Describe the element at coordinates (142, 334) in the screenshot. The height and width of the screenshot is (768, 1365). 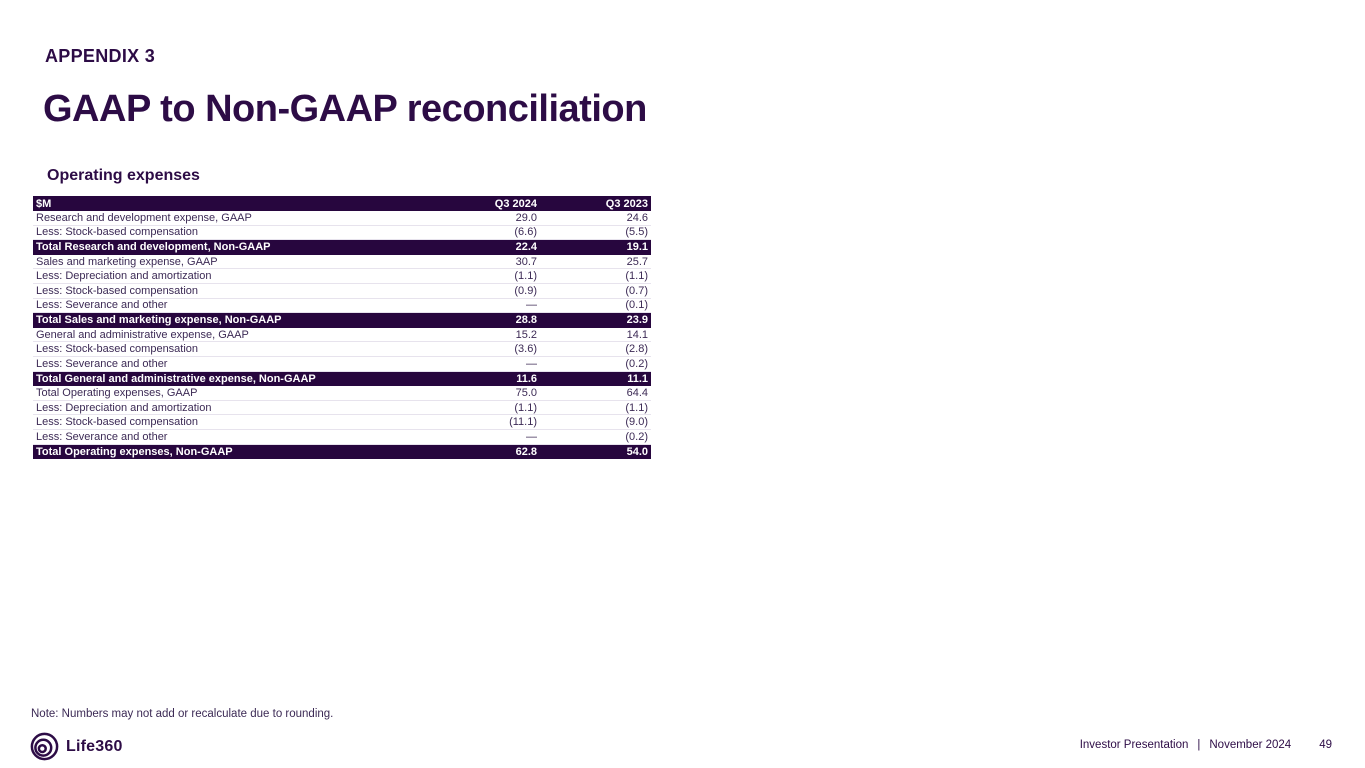
I see `row-label: General and administrative expense, GAAP` at that location.